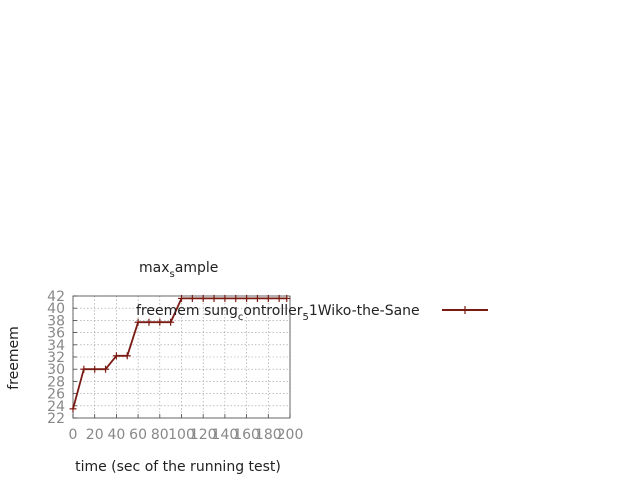  I want to click on x-tick-label: 140, so click(225, 435).